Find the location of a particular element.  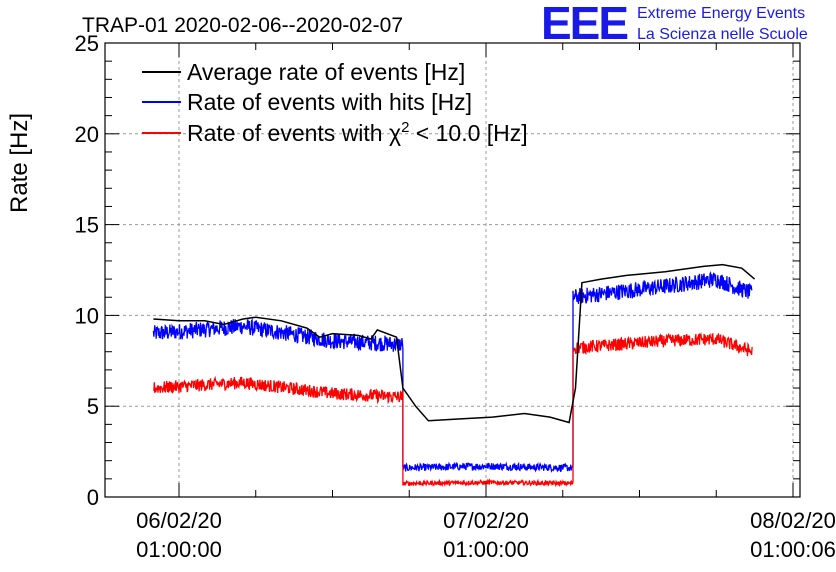

y-tick-label: 10 is located at coordinates (87, 315).